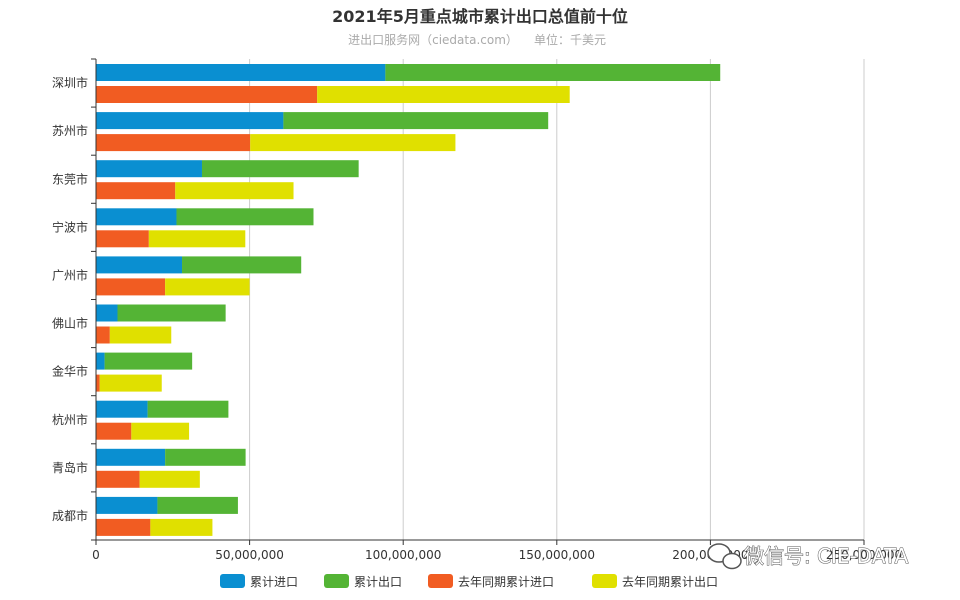  Describe the element at coordinates (70, 130) in the screenshot. I see `y-tick-label: 苏州市` at that location.